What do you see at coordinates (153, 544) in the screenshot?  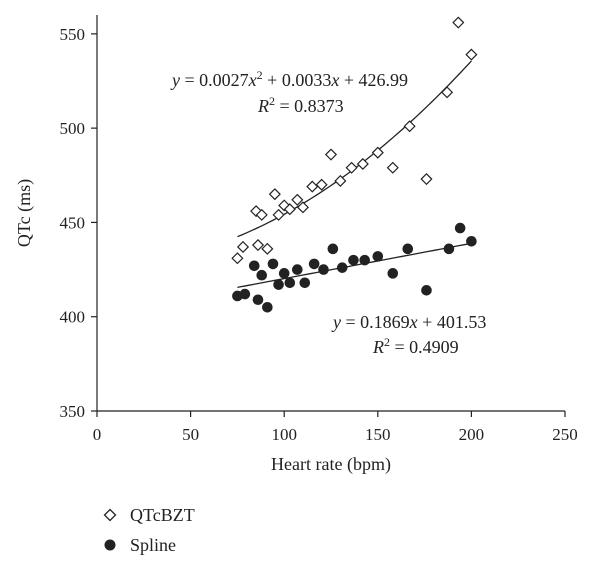 I see `legend-label-spline: Spline` at bounding box center [153, 544].